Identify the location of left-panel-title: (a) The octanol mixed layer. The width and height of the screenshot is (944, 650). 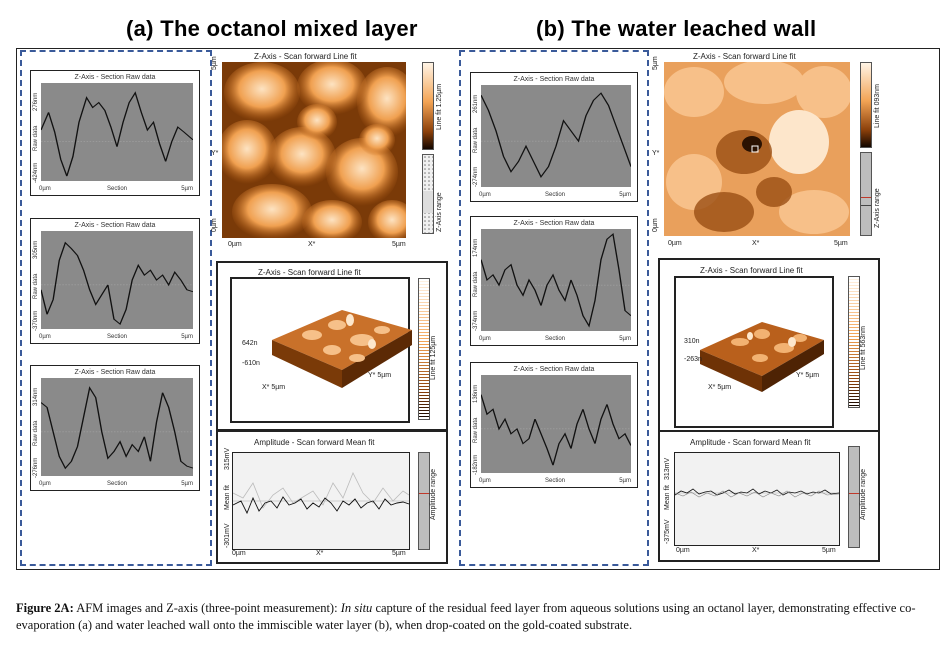
(272, 28).